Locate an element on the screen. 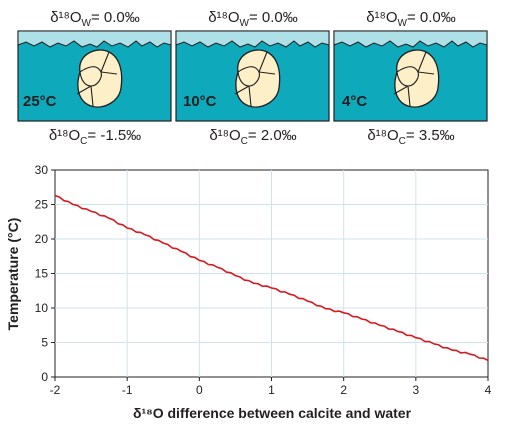  y-tick-label: 15 is located at coordinates (42, 274).